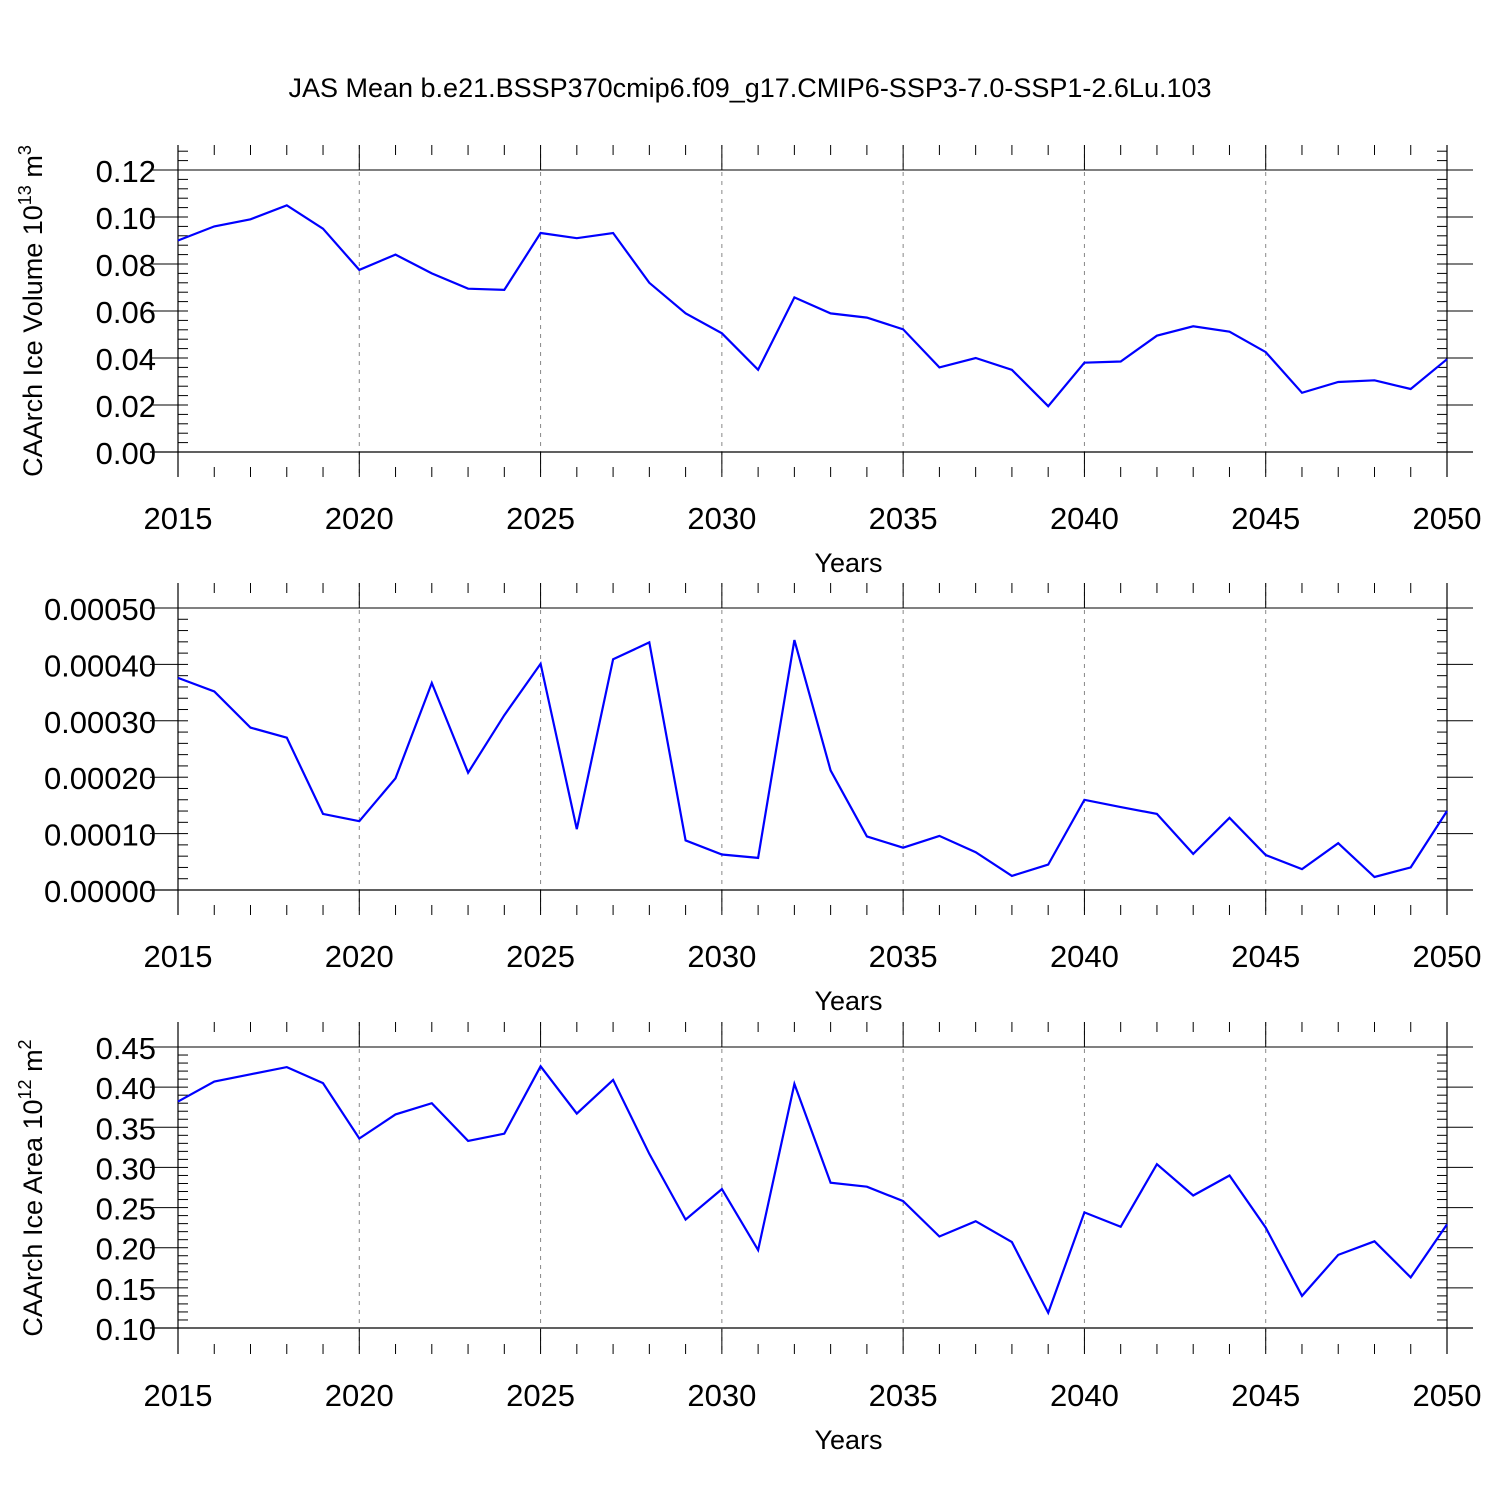 The height and width of the screenshot is (1500, 1500). What do you see at coordinates (100, 609) in the screenshot?
I see `y-tick-label: 0.00050` at bounding box center [100, 609].